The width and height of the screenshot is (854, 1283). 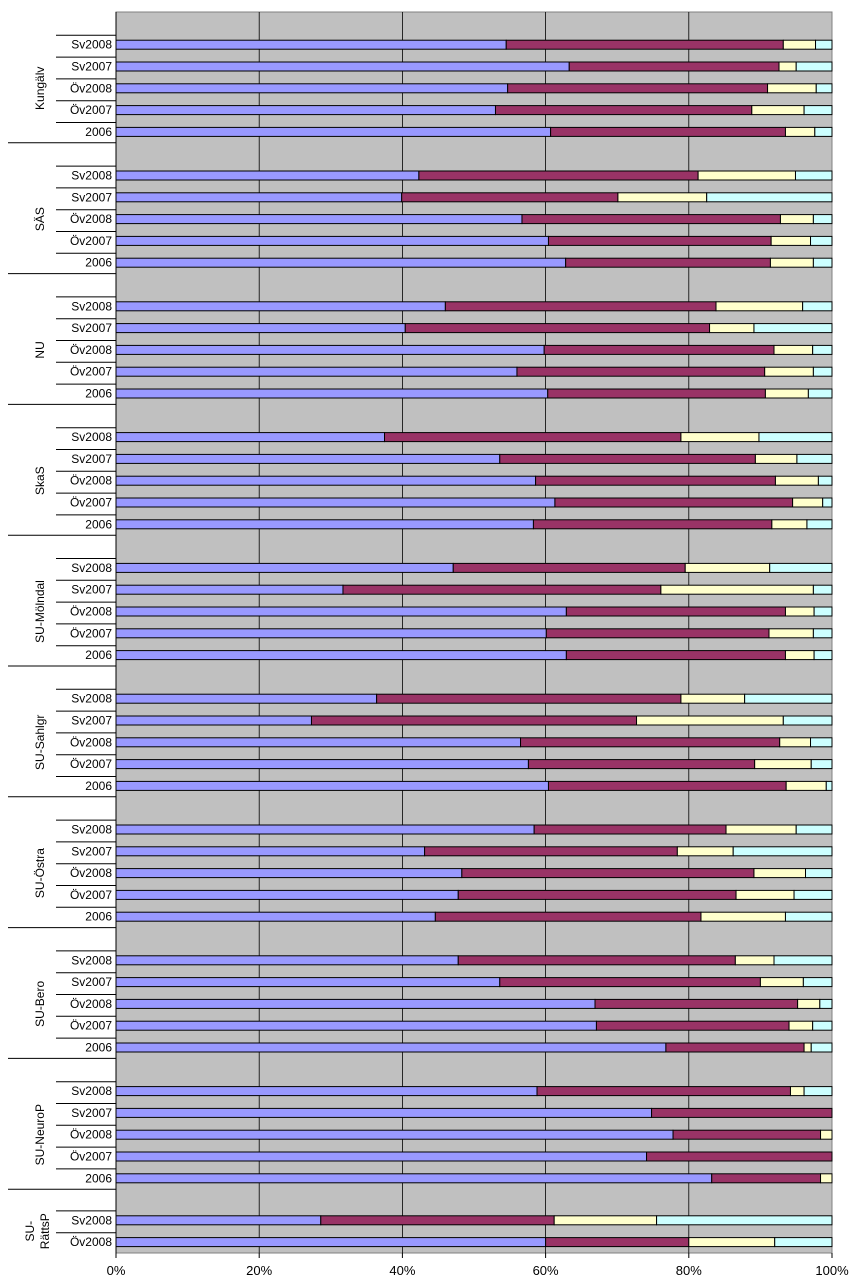 What do you see at coordinates (402, 1270) in the screenshot?
I see `x-tick-label: 40%` at bounding box center [402, 1270].